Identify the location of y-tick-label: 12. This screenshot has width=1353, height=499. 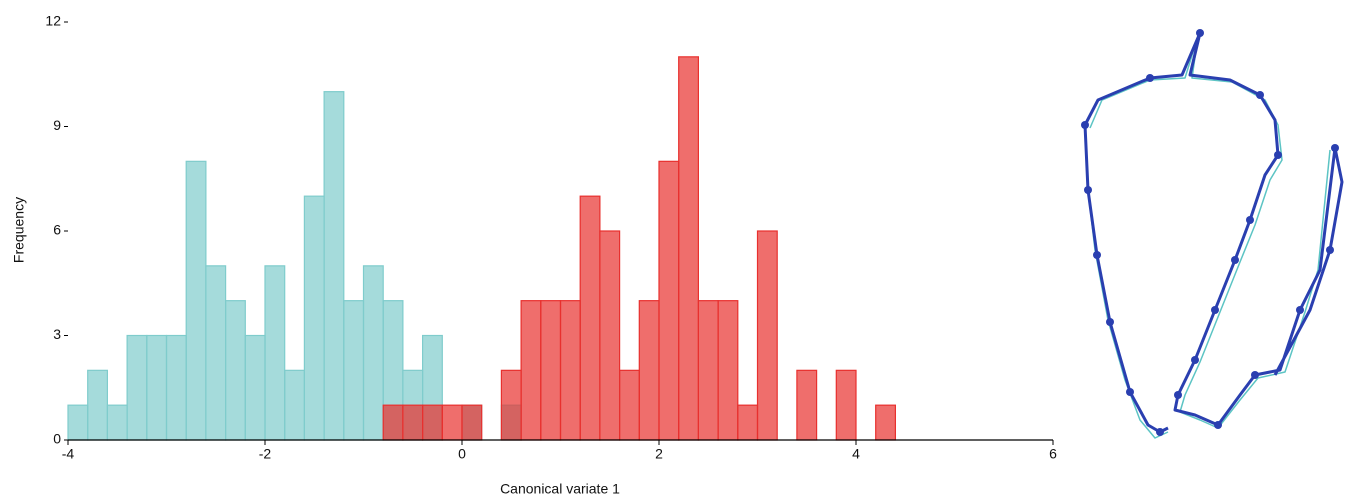
(53, 21).